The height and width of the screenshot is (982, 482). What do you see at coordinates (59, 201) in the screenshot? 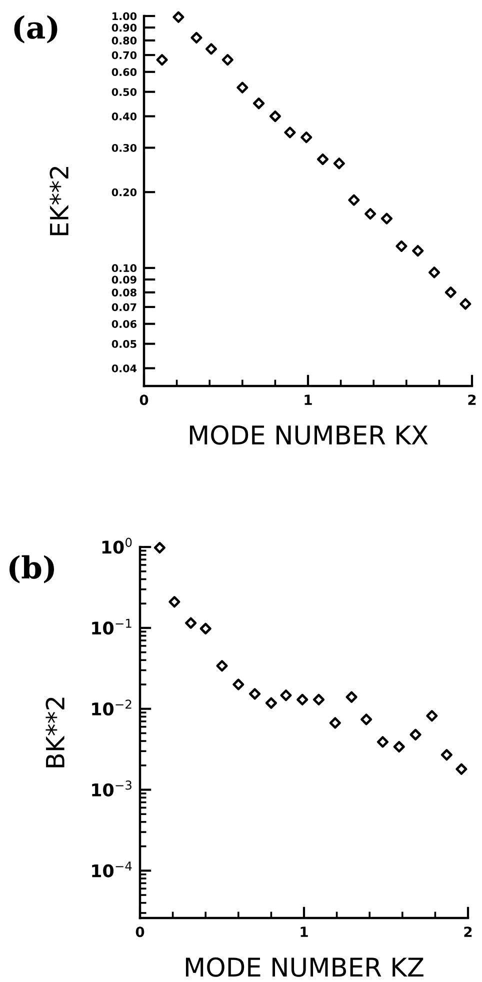
I see `y-axis-title: EK**2` at bounding box center [59, 201].